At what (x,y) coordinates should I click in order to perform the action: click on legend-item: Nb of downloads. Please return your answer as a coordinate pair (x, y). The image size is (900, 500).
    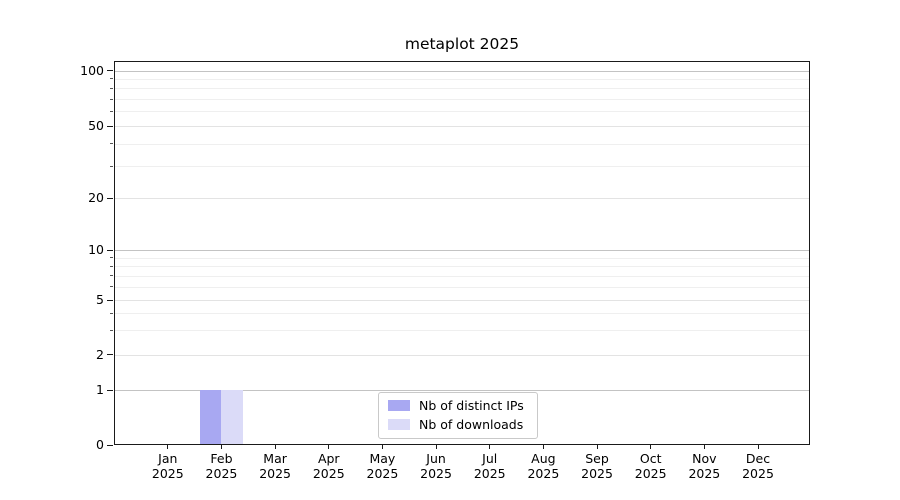
    Looking at the image, I should click on (458, 424).